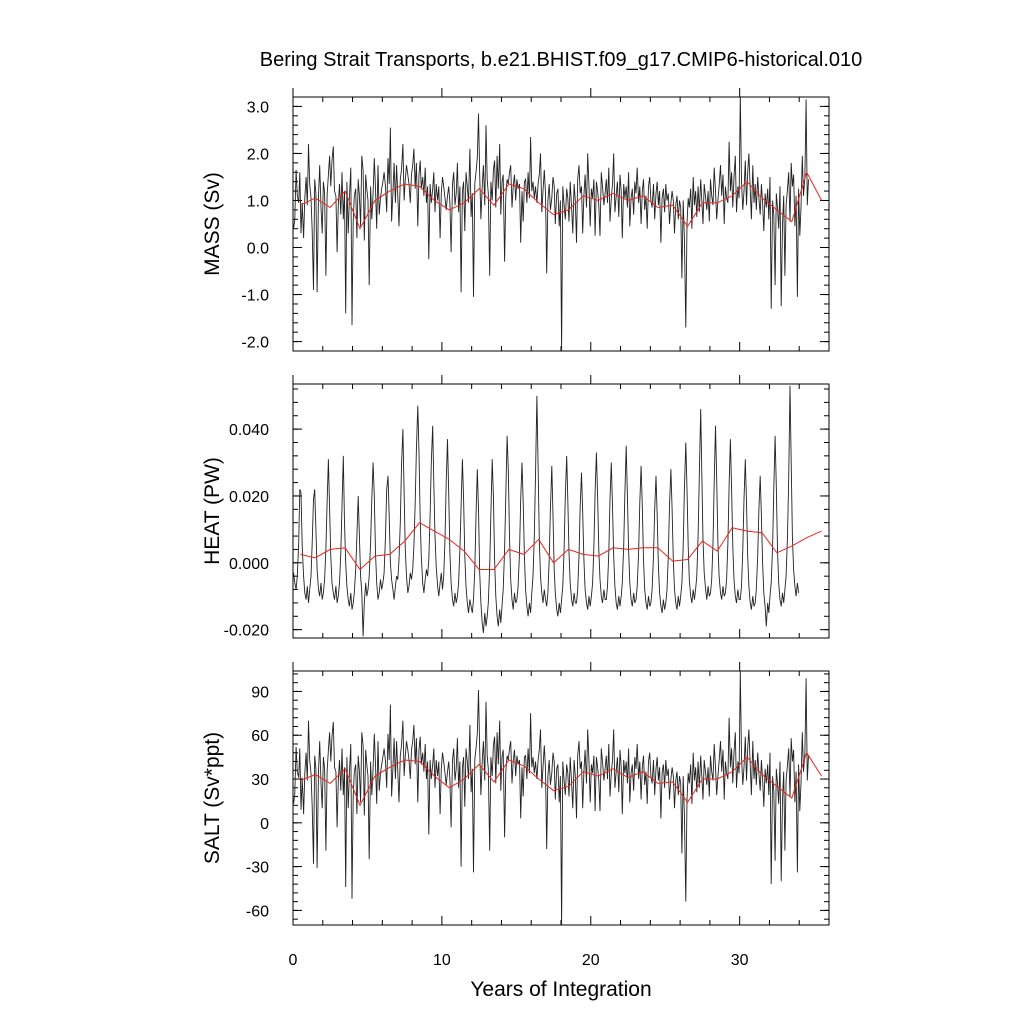  What do you see at coordinates (212, 224) in the screenshot?
I see `y-axis-title: MASS (Sv)` at bounding box center [212, 224].